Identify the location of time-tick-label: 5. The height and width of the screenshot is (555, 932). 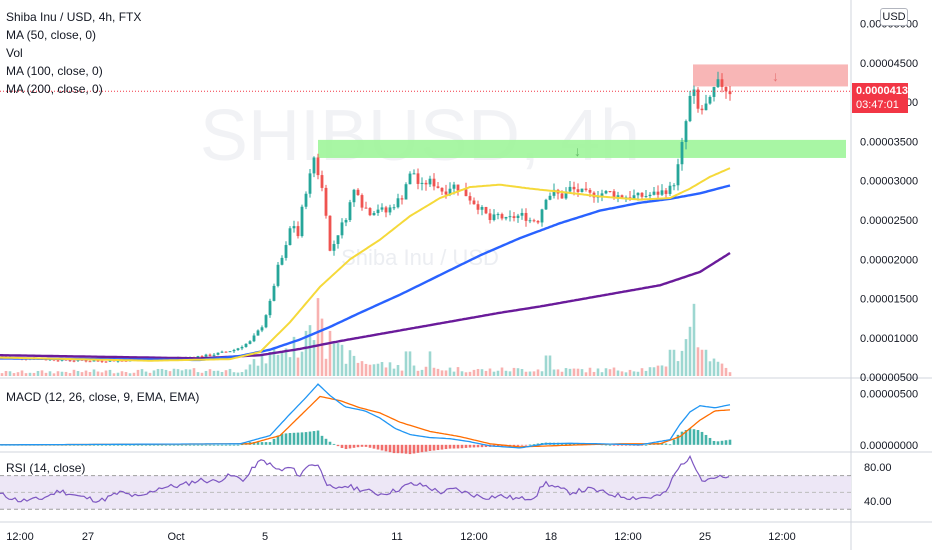
(265, 537).